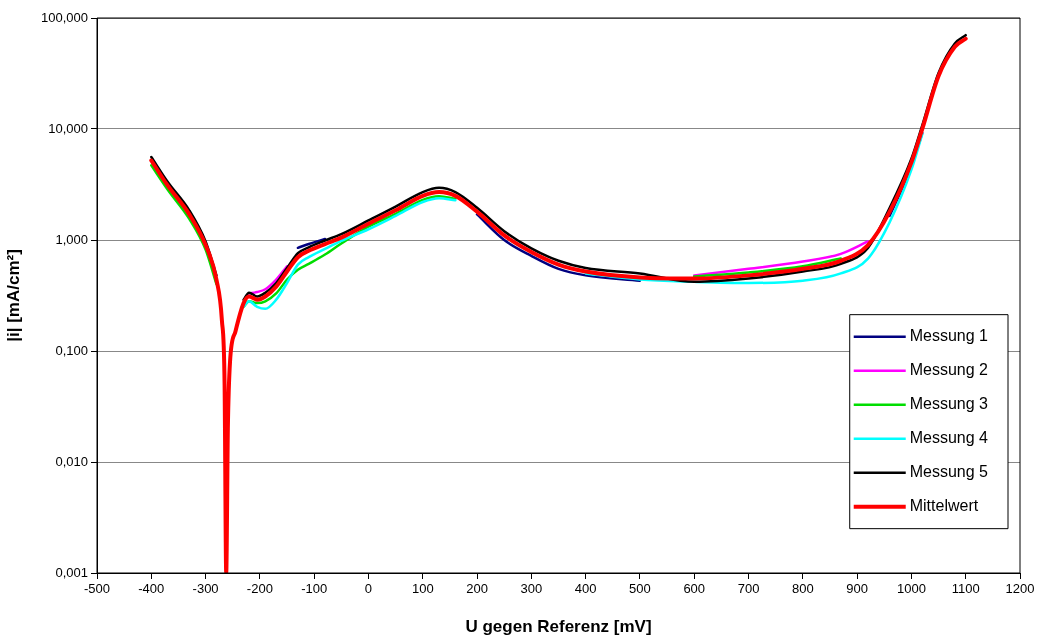  Describe the element at coordinates (949, 472) in the screenshot. I see `legend-label: Messung 5` at that location.